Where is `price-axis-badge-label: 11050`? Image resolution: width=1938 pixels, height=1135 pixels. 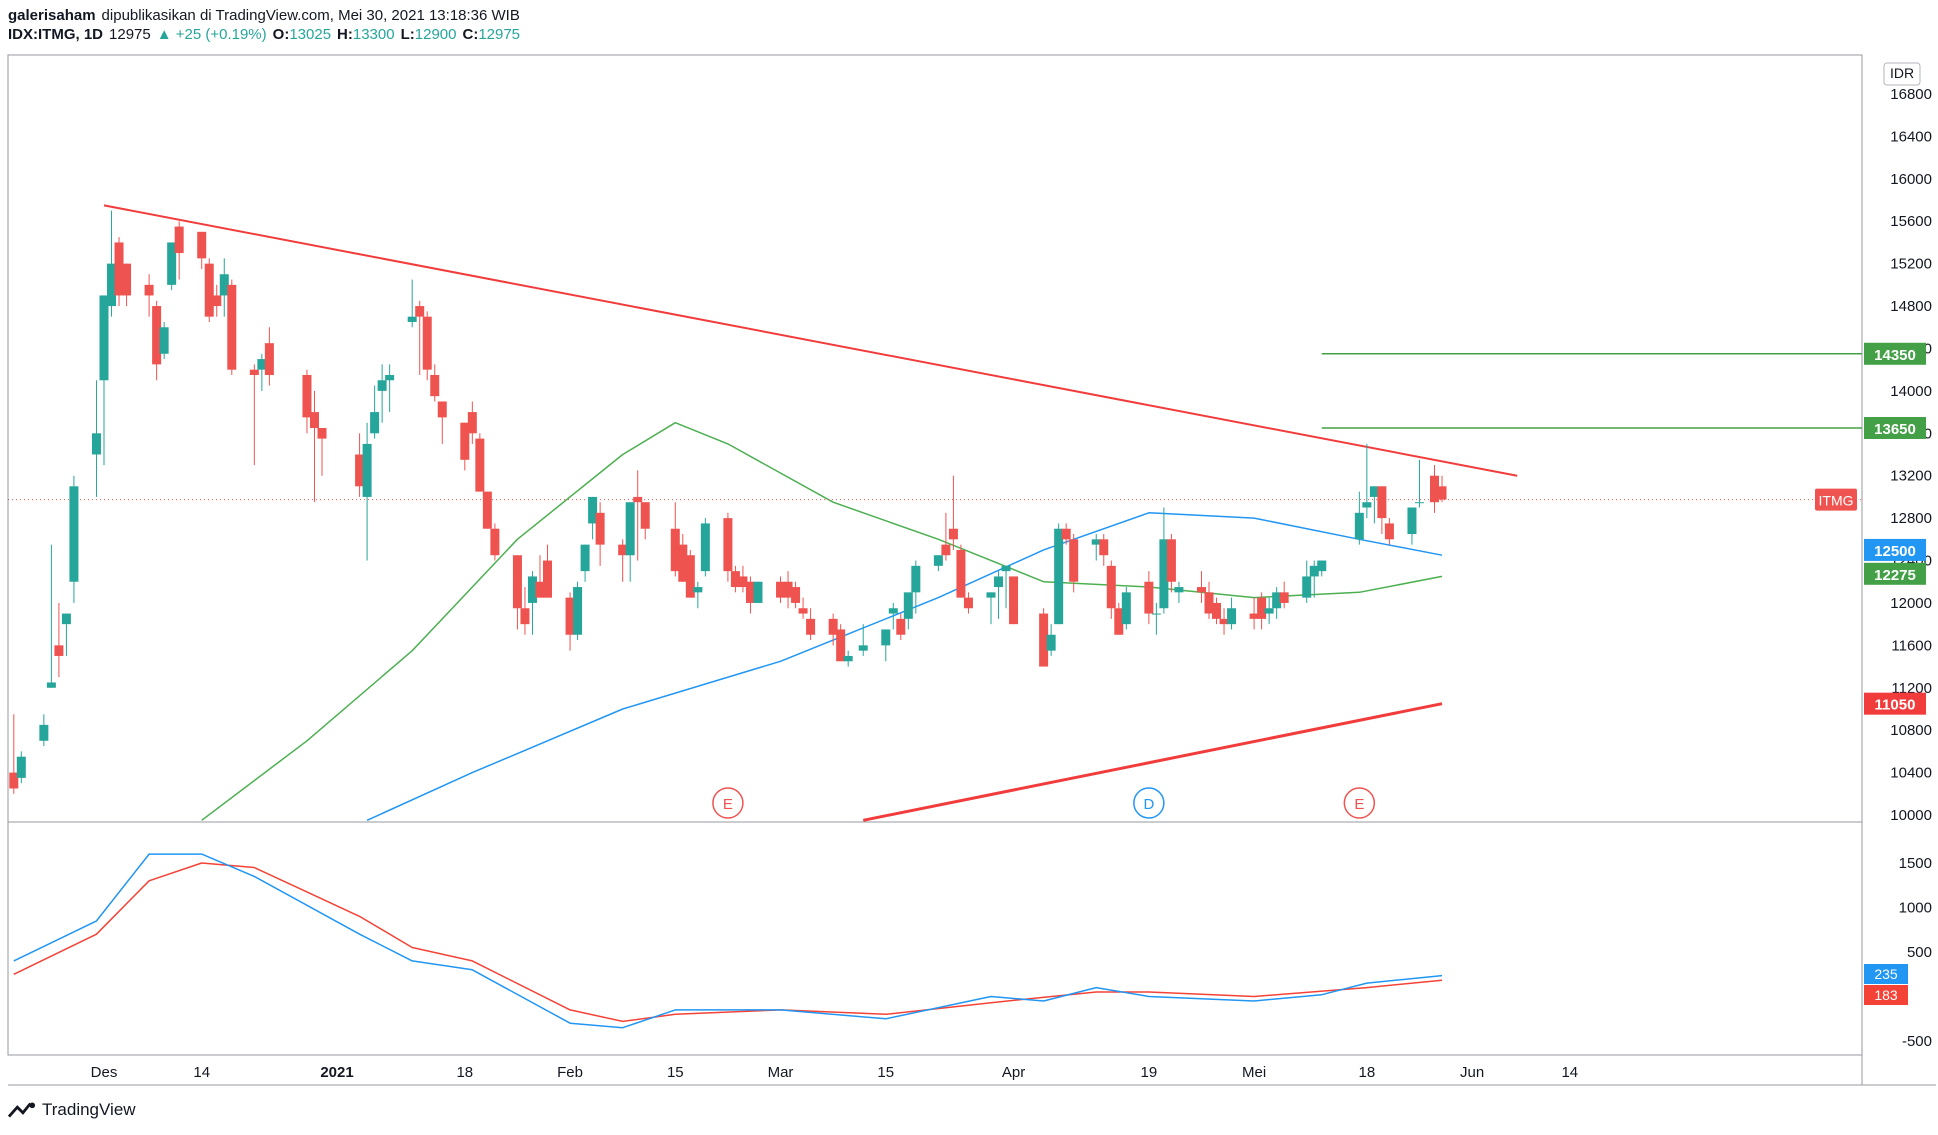
price-axis-badge-label: 11050 is located at coordinates (1895, 705).